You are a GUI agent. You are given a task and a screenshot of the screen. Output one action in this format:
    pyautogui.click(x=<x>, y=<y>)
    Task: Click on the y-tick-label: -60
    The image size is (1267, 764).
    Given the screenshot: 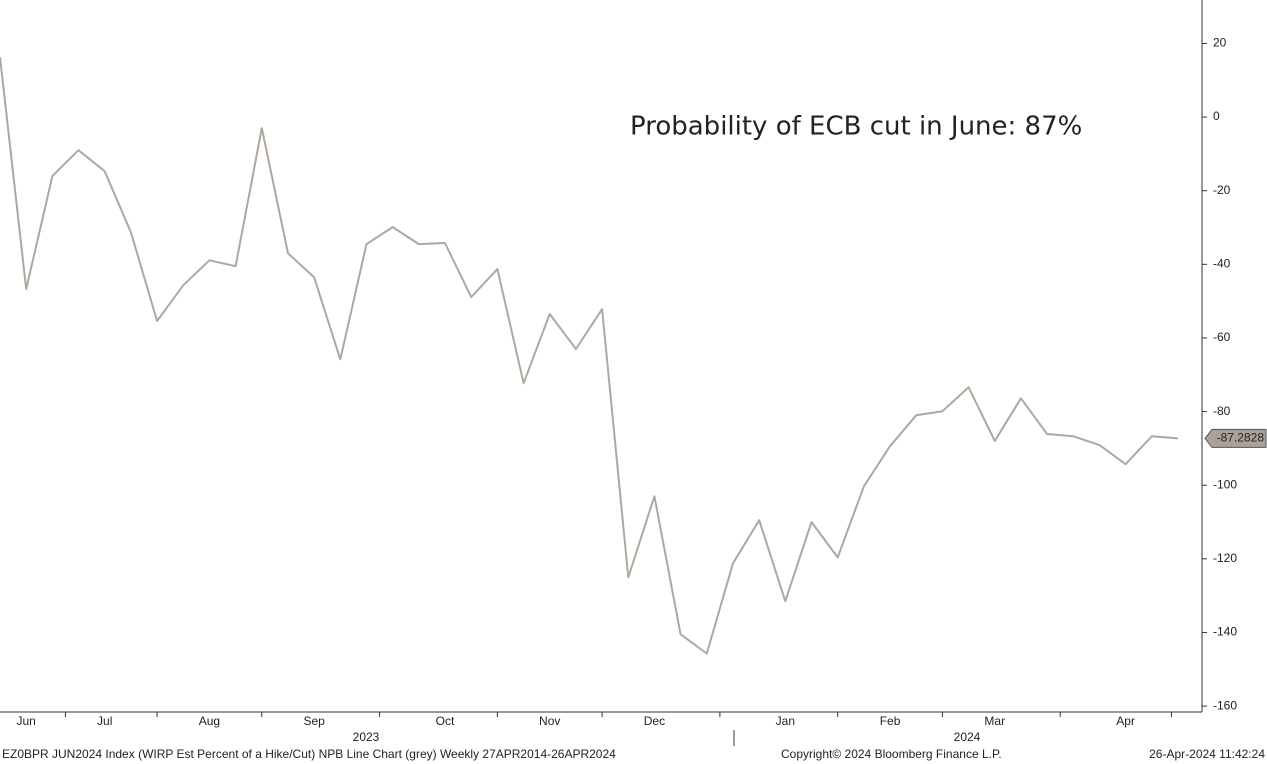 What is the action you would take?
    pyautogui.click(x=1222, y=337)
    